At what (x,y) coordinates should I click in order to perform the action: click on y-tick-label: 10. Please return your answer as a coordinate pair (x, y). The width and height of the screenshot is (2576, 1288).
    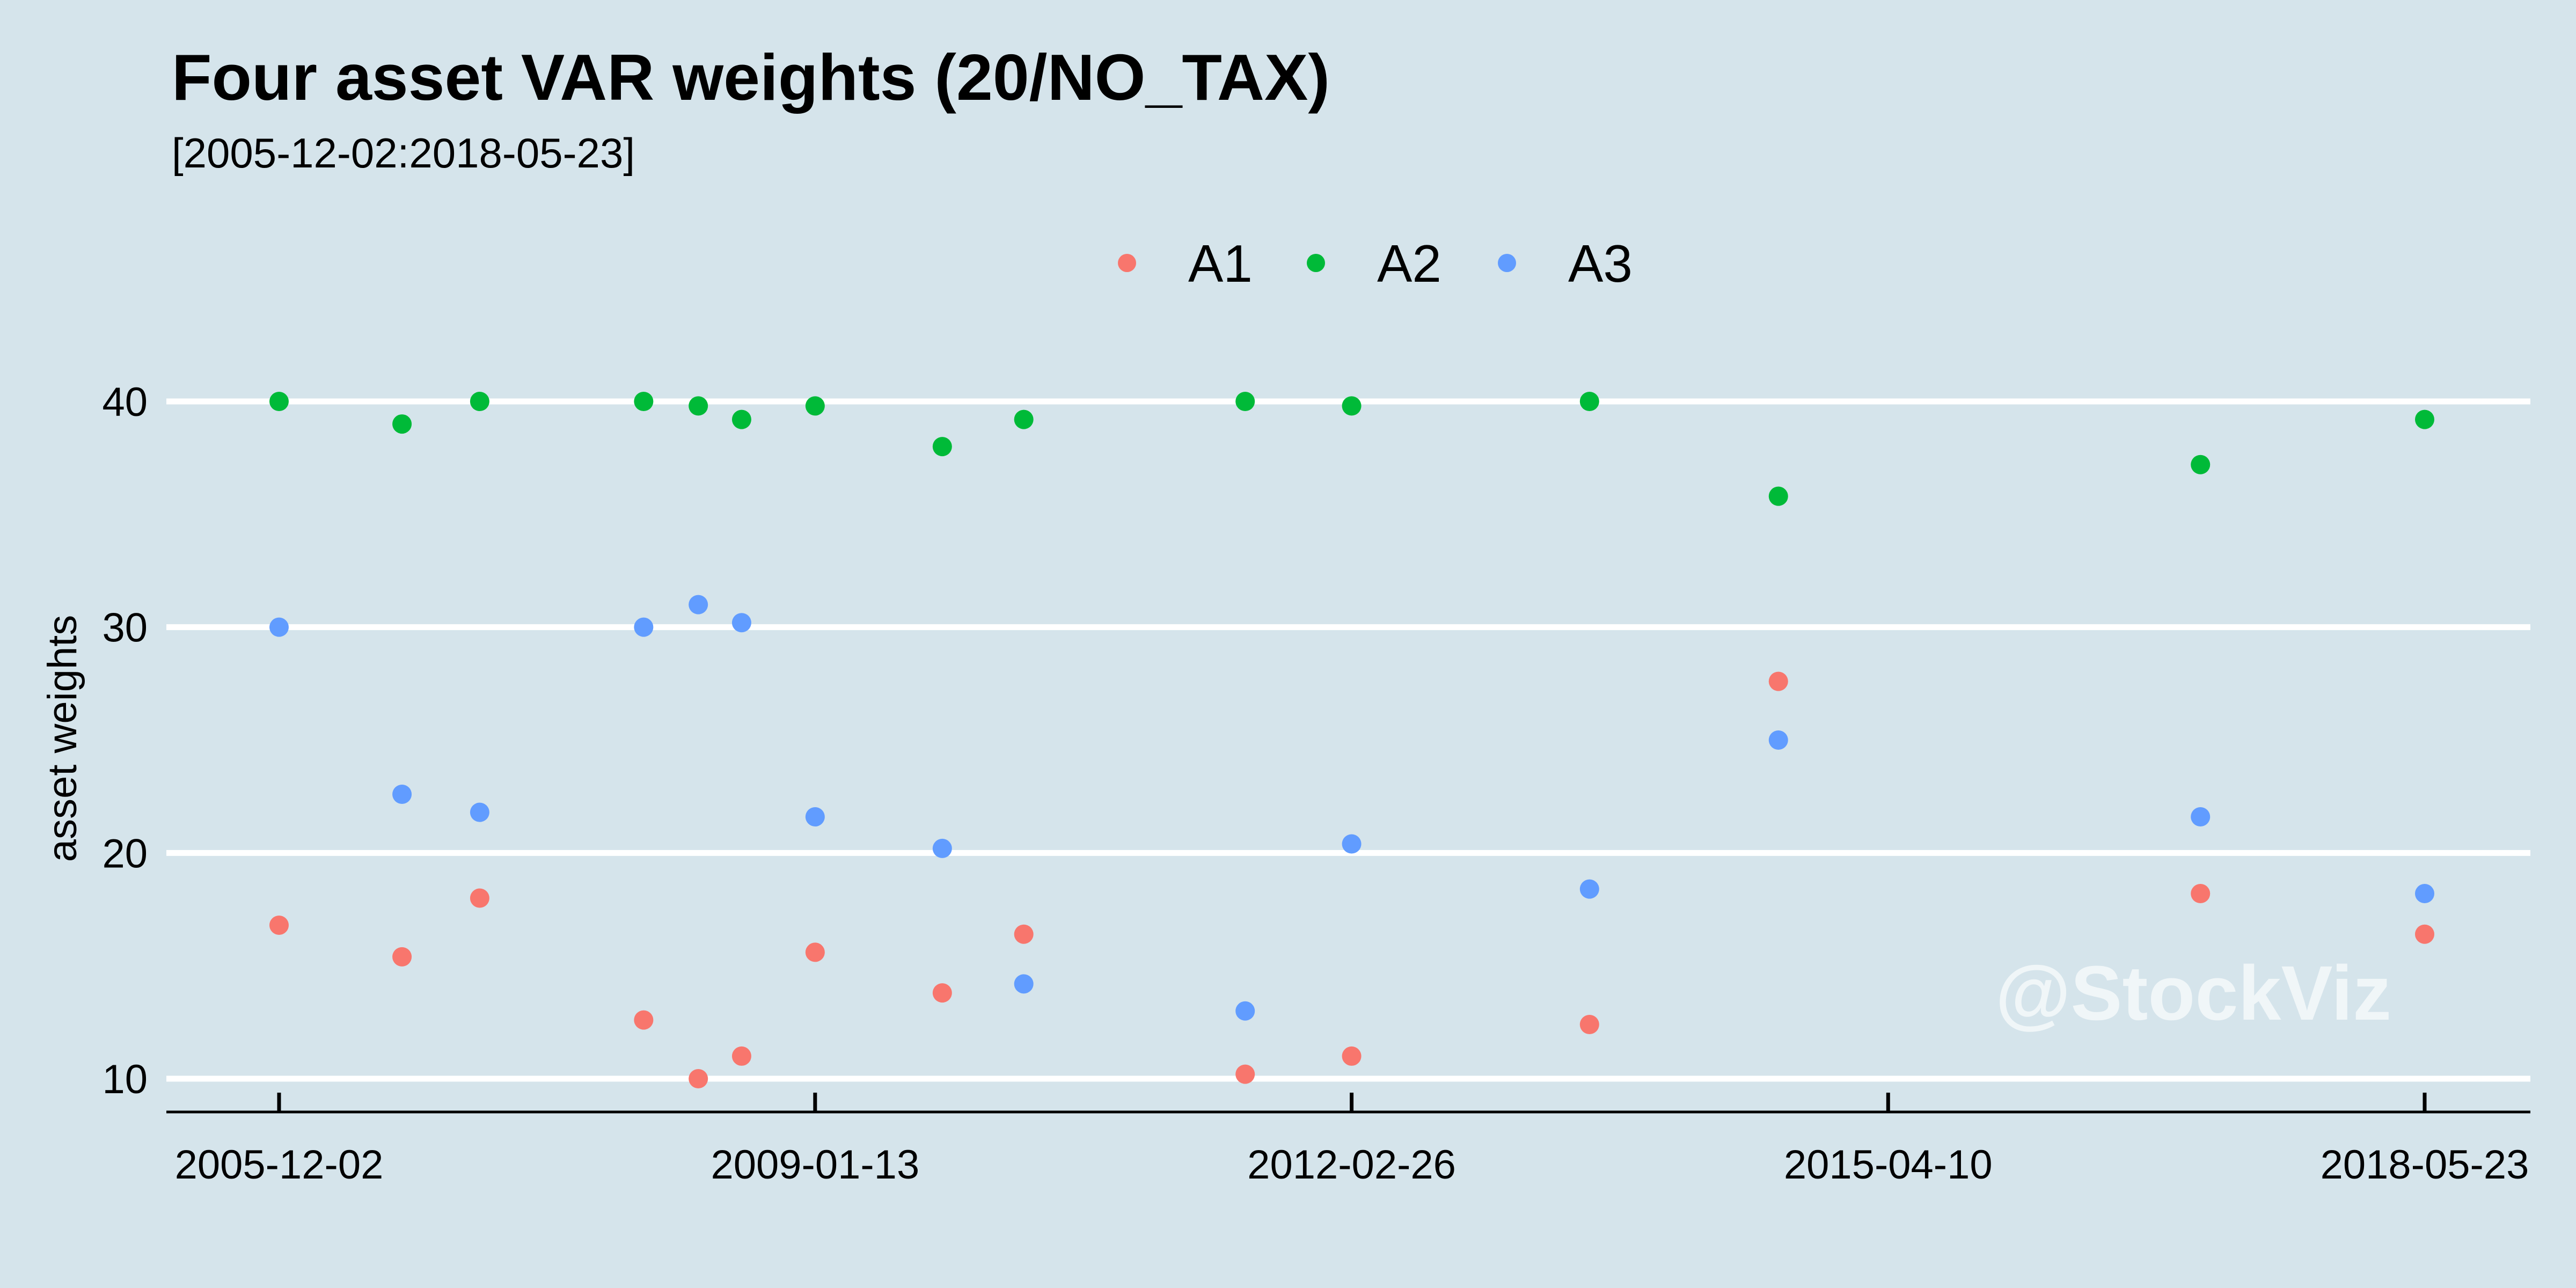
    Looking at the image, I should click on (125, 1079).